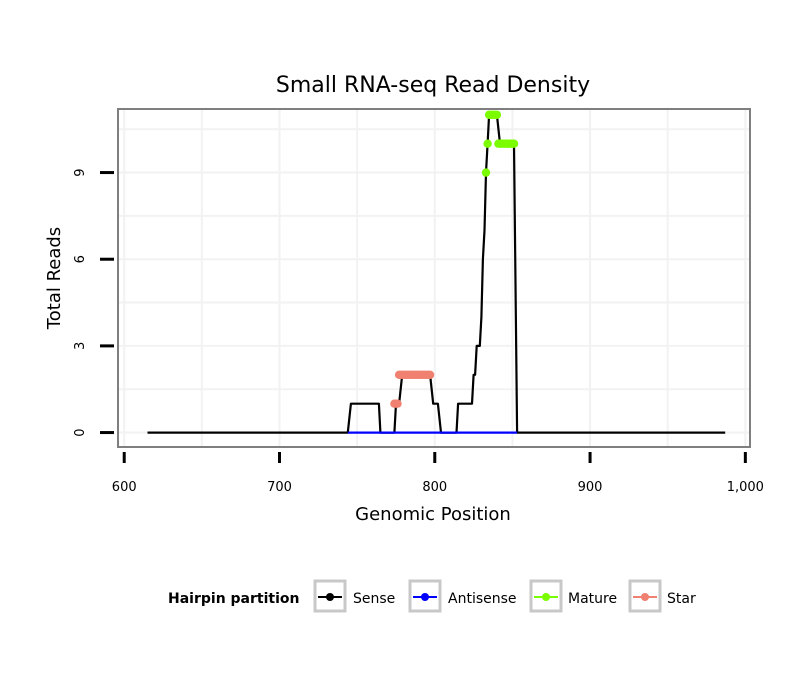 Image resolution: width=810 pixels, height=690 pixels. I want to click on legend-label: Sense, so click(374, 599).